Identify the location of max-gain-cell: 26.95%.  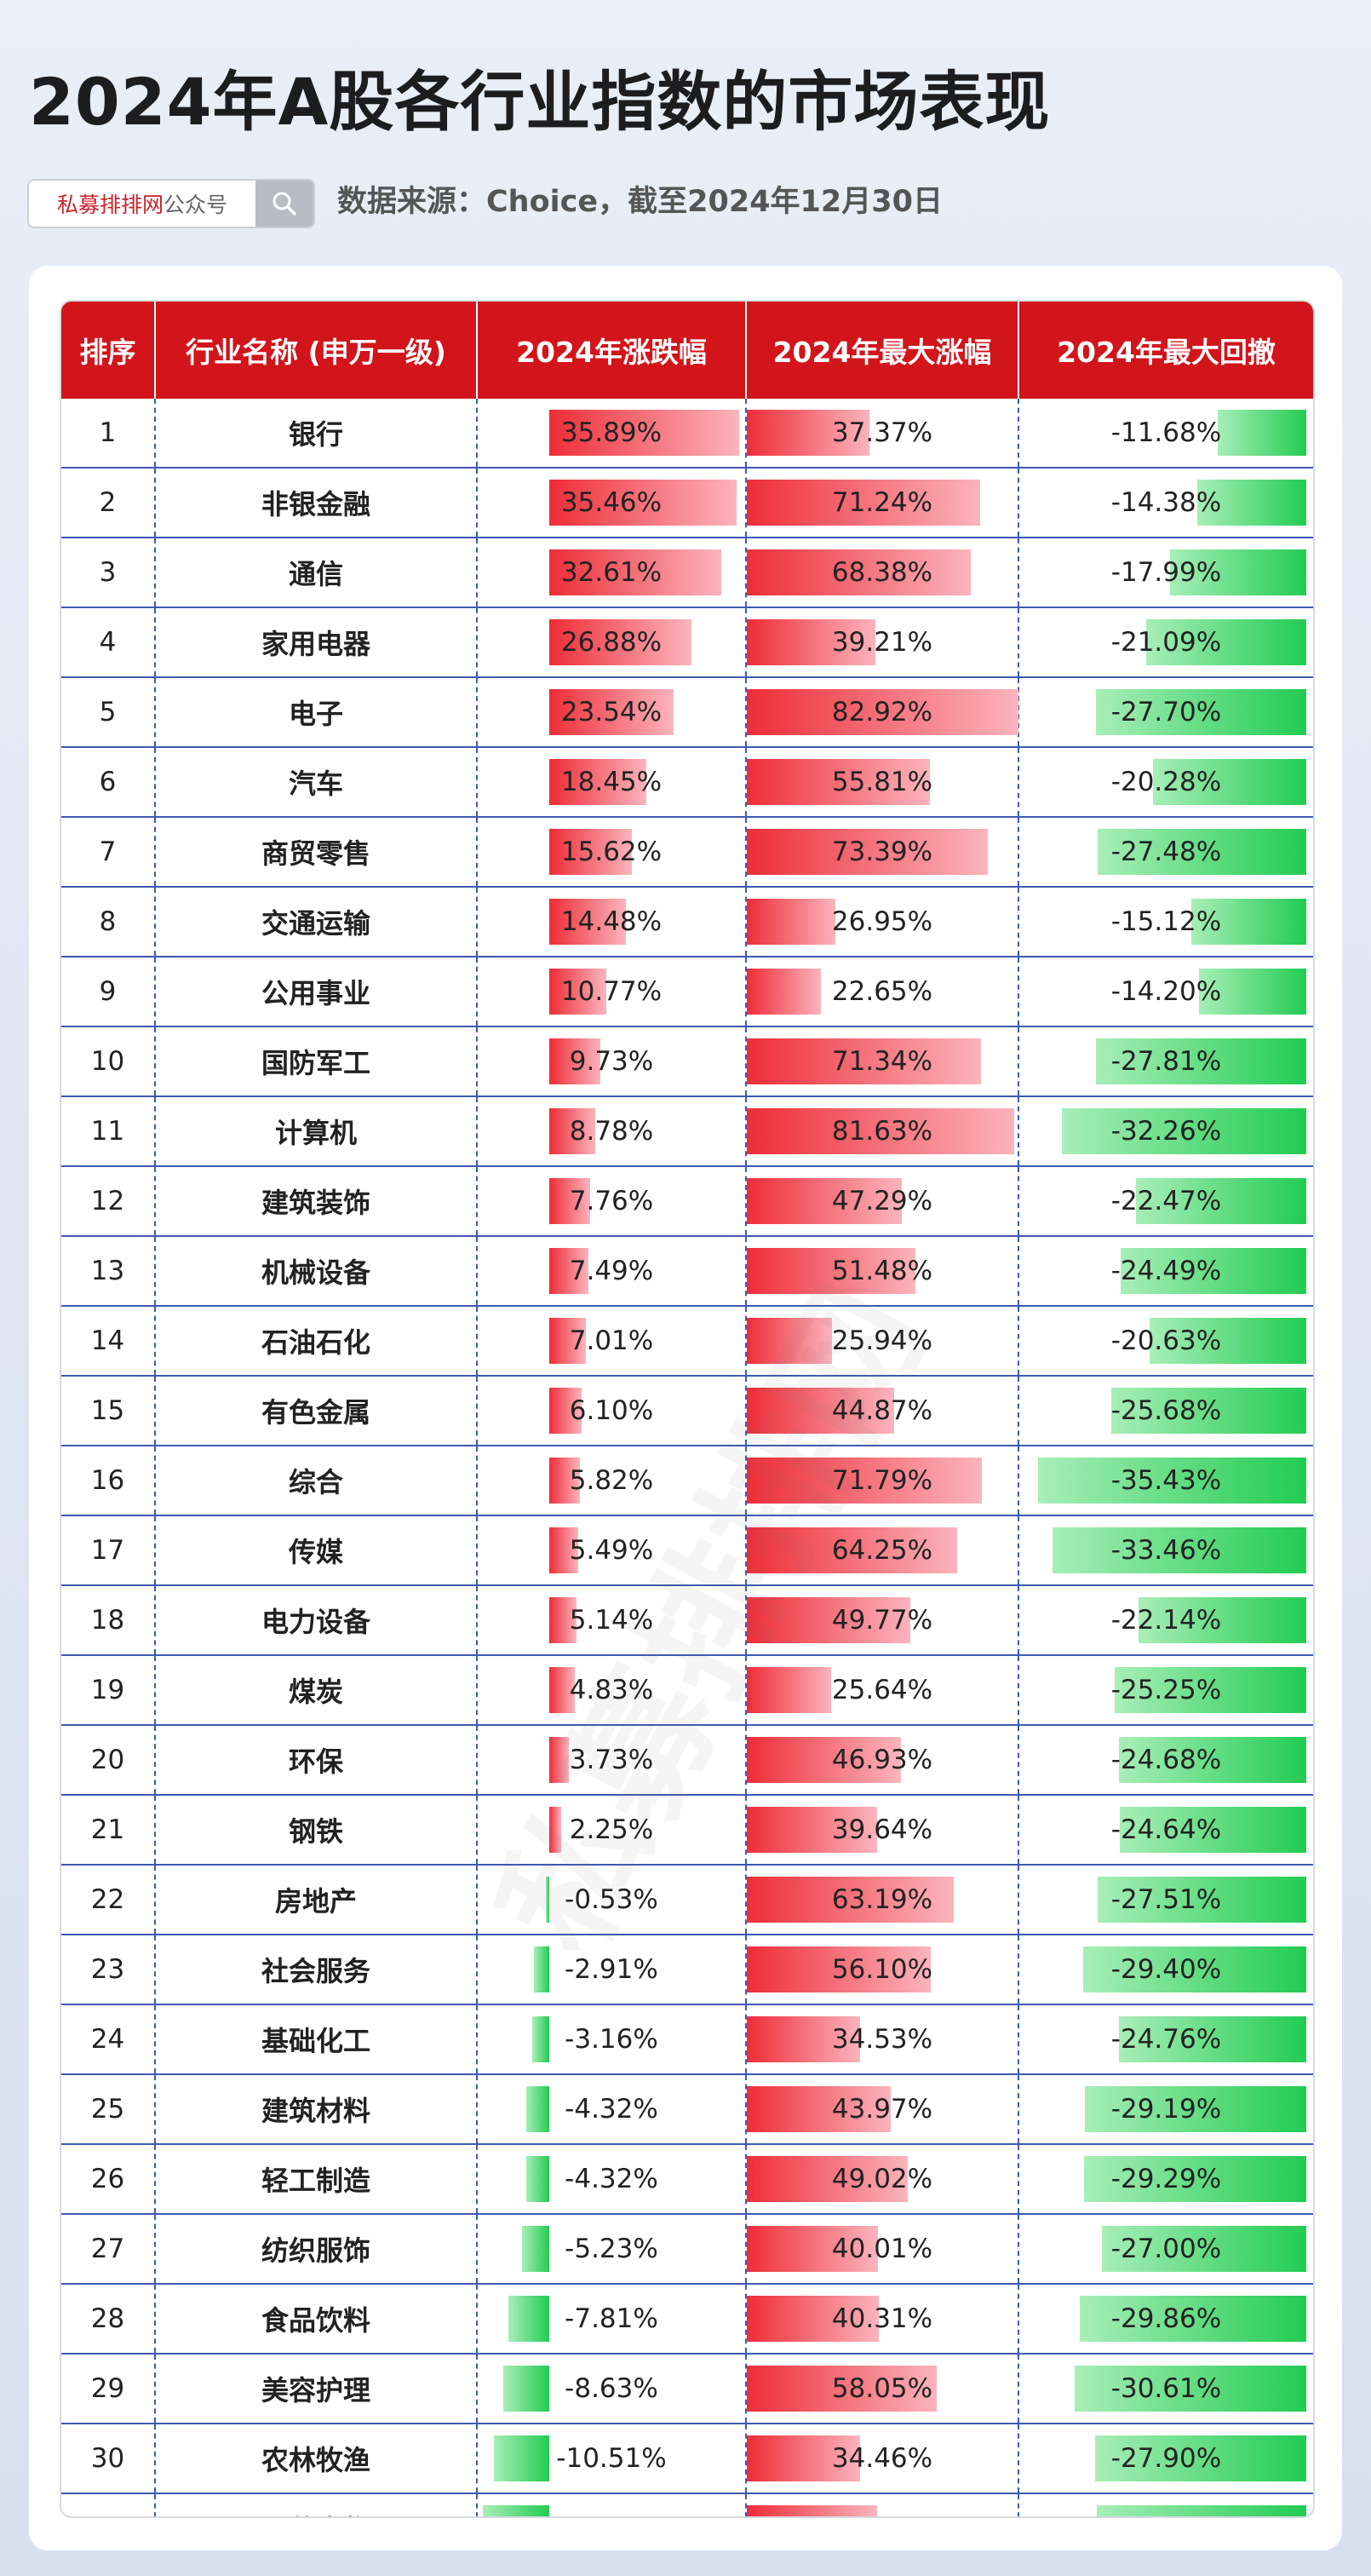
(882, 922).